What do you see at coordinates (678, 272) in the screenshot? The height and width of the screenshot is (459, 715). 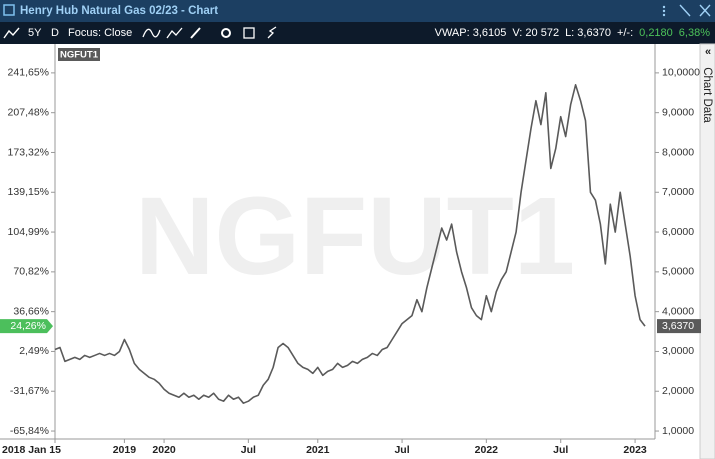 I see `y-tick-label: 5,0000` at bounding box center [678, 272].